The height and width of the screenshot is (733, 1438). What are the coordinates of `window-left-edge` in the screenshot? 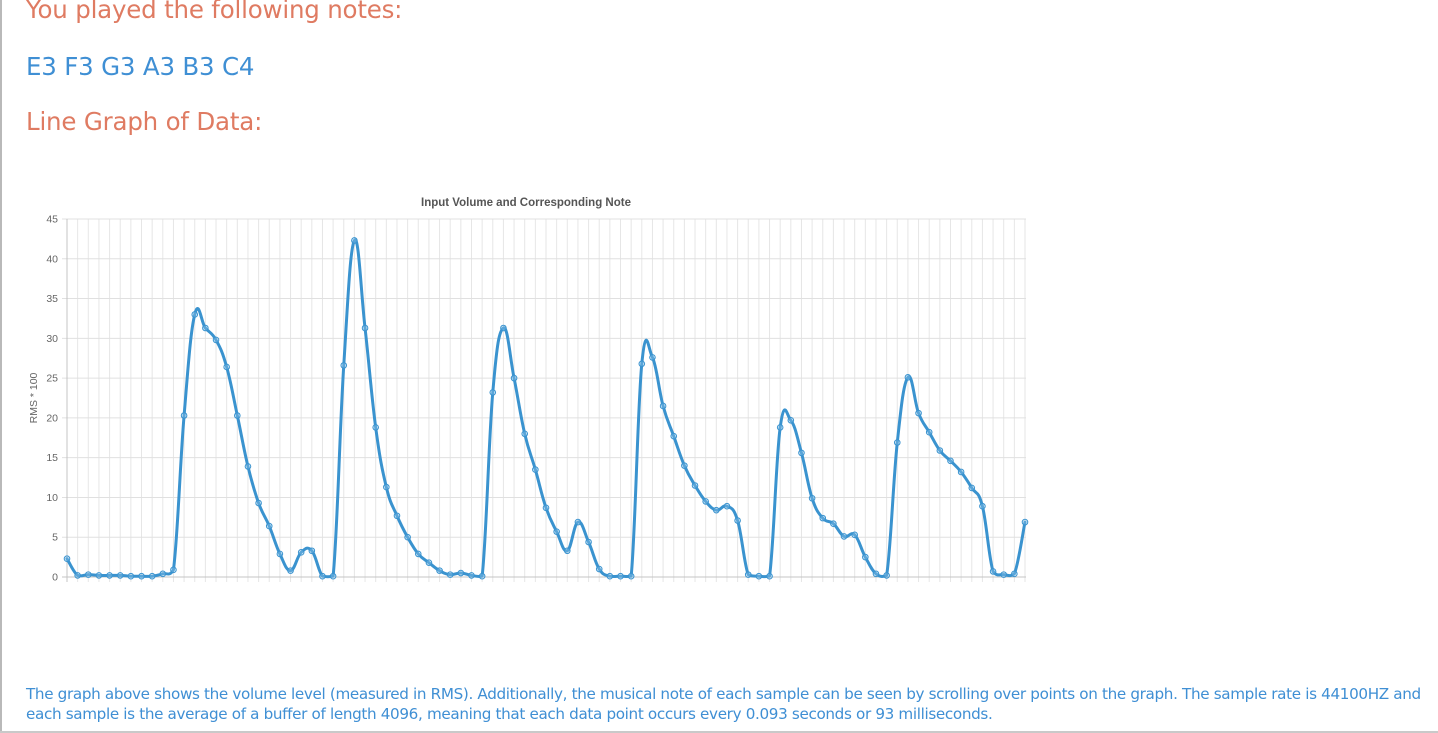 It's located at (1, 366).